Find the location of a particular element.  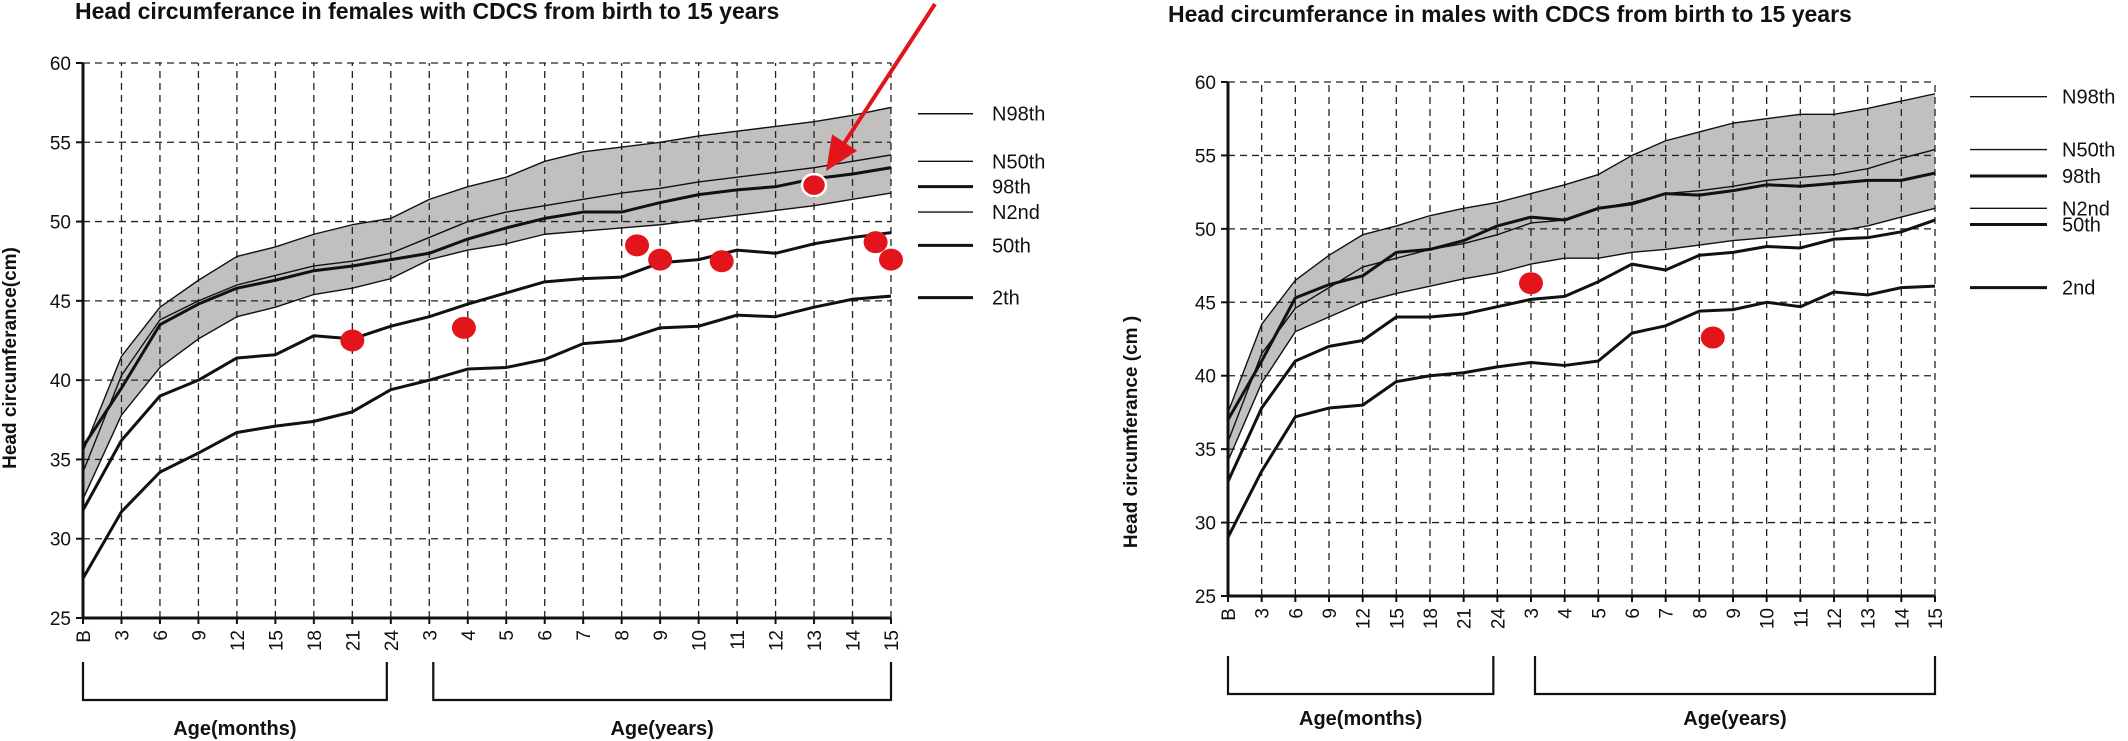

legend-label: 2th is located at coordinates (1006, 299).